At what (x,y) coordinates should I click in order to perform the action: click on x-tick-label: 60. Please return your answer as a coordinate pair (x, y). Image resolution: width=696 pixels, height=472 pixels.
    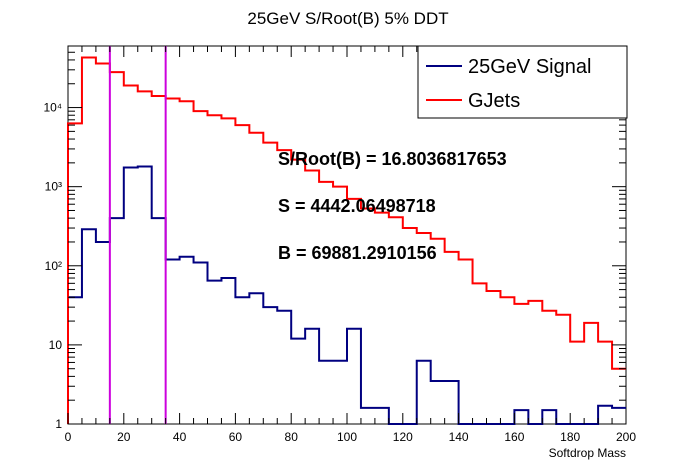
    Looking at the image, I should click on (236, 437).